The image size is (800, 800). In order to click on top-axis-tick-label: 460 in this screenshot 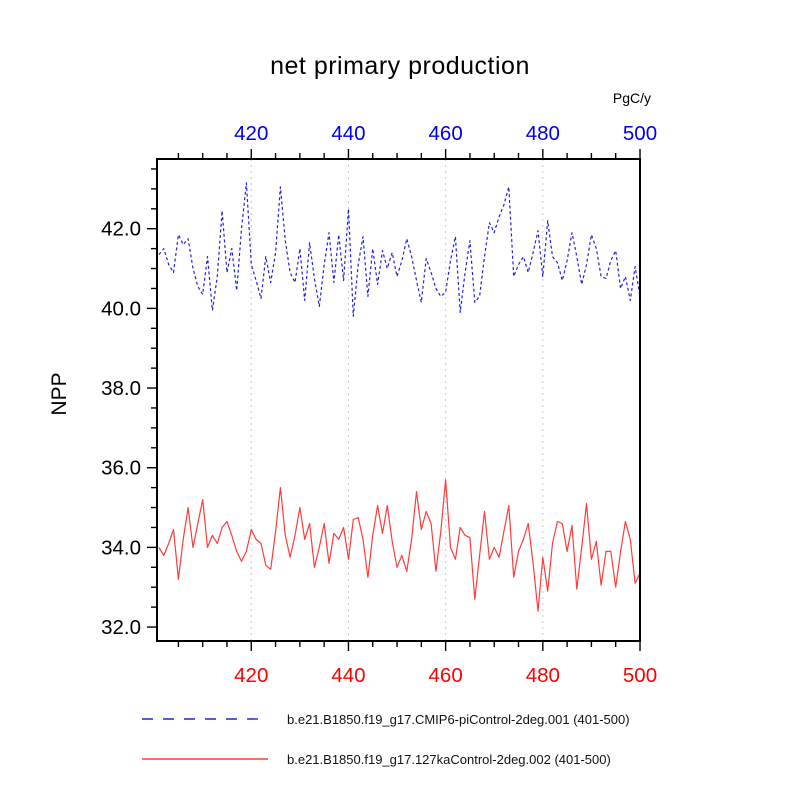, I will do `click(446, 133)`.